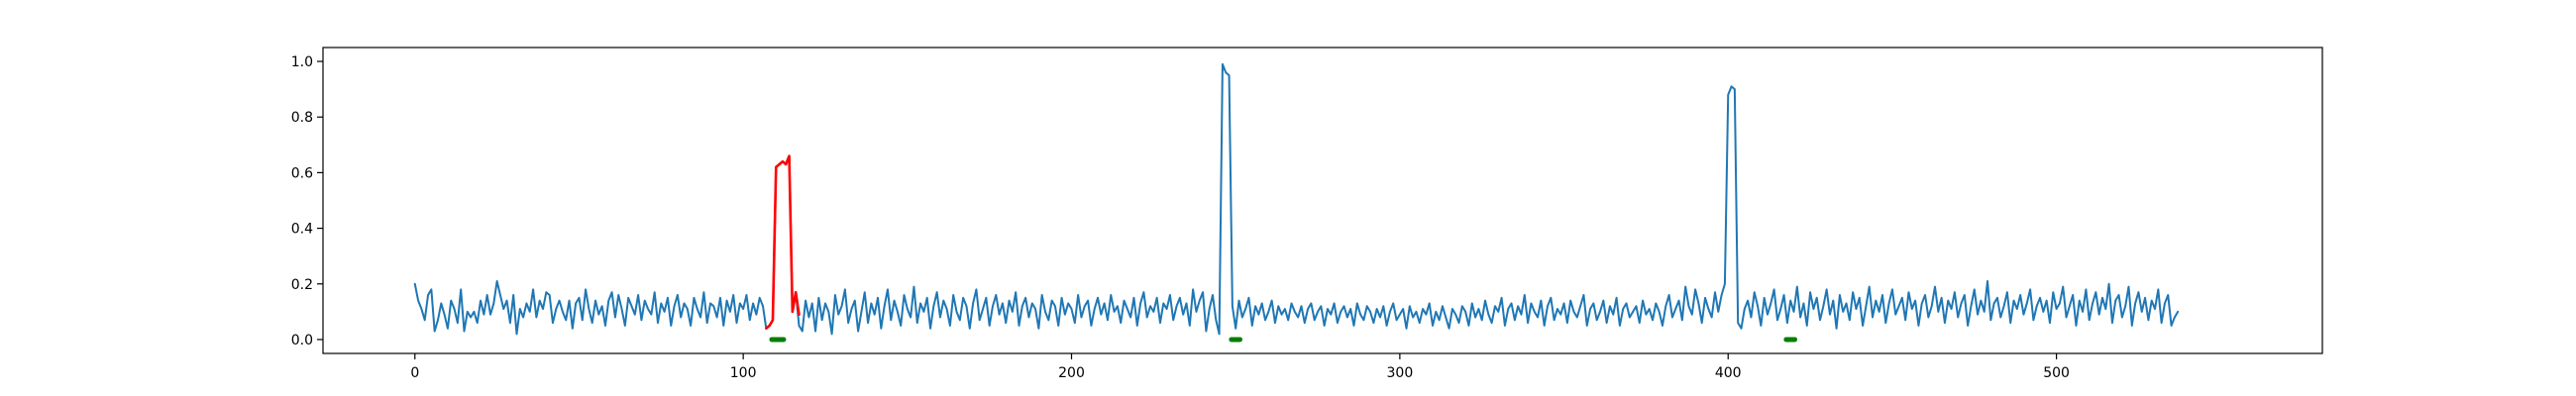  Describe the element at coordinates (2056, 373) in the screenshot. I see `x-tick-label: 500` at that location.